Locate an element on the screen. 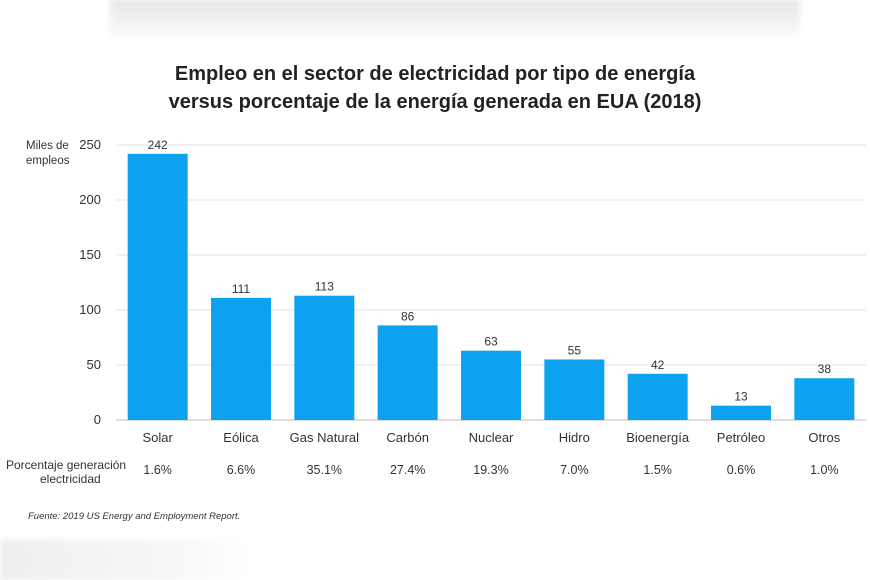 The width and height of the screenshot is (870, 580). bar-petróleo is located at coordinates (741, 412).